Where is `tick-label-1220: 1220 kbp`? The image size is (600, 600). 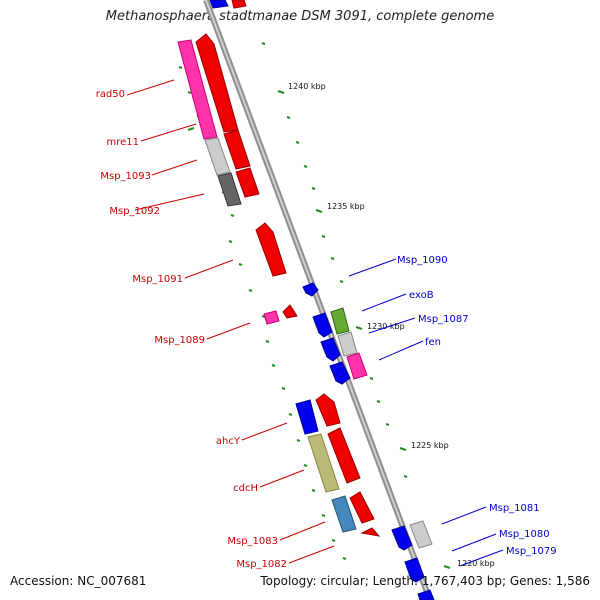 tick-label-1220: 1220 kbp is located at coordinates (476, 563).